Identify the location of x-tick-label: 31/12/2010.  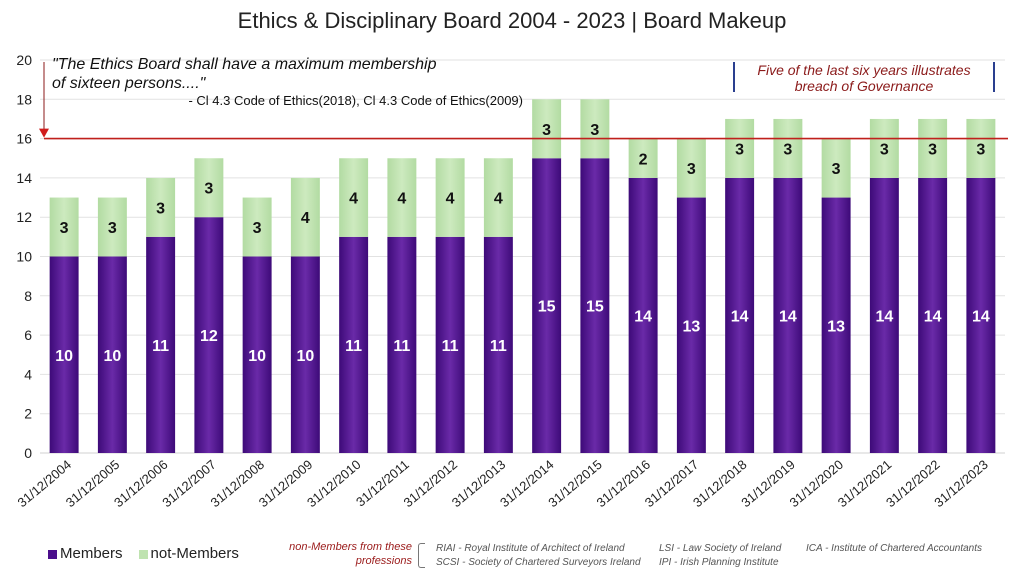
(333, 483).